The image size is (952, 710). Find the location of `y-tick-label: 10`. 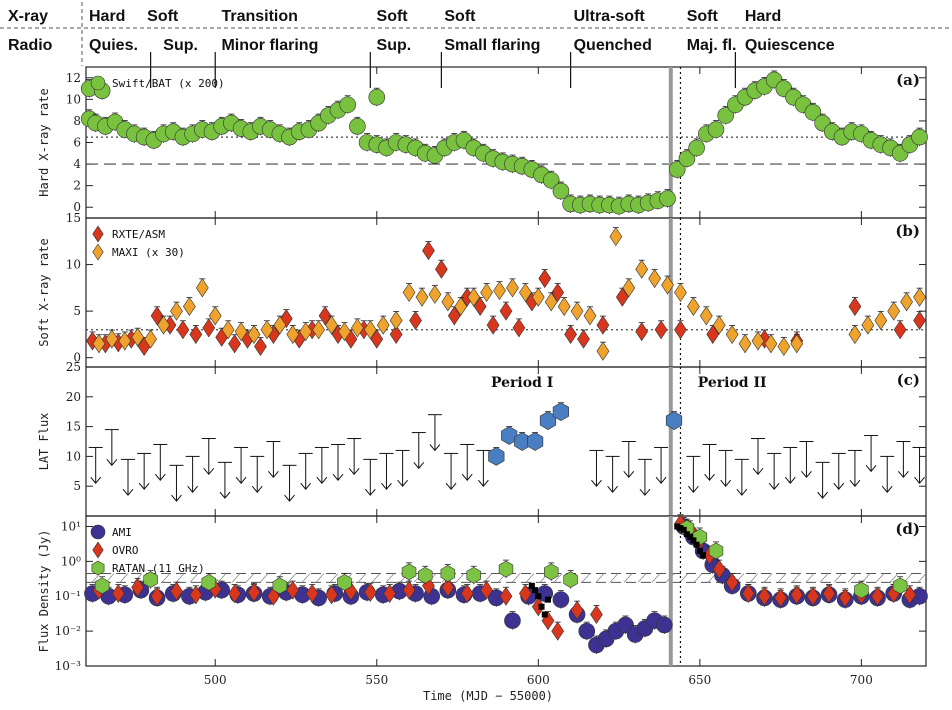

y-tick-label: 10 is located at coordinates (73, 265).